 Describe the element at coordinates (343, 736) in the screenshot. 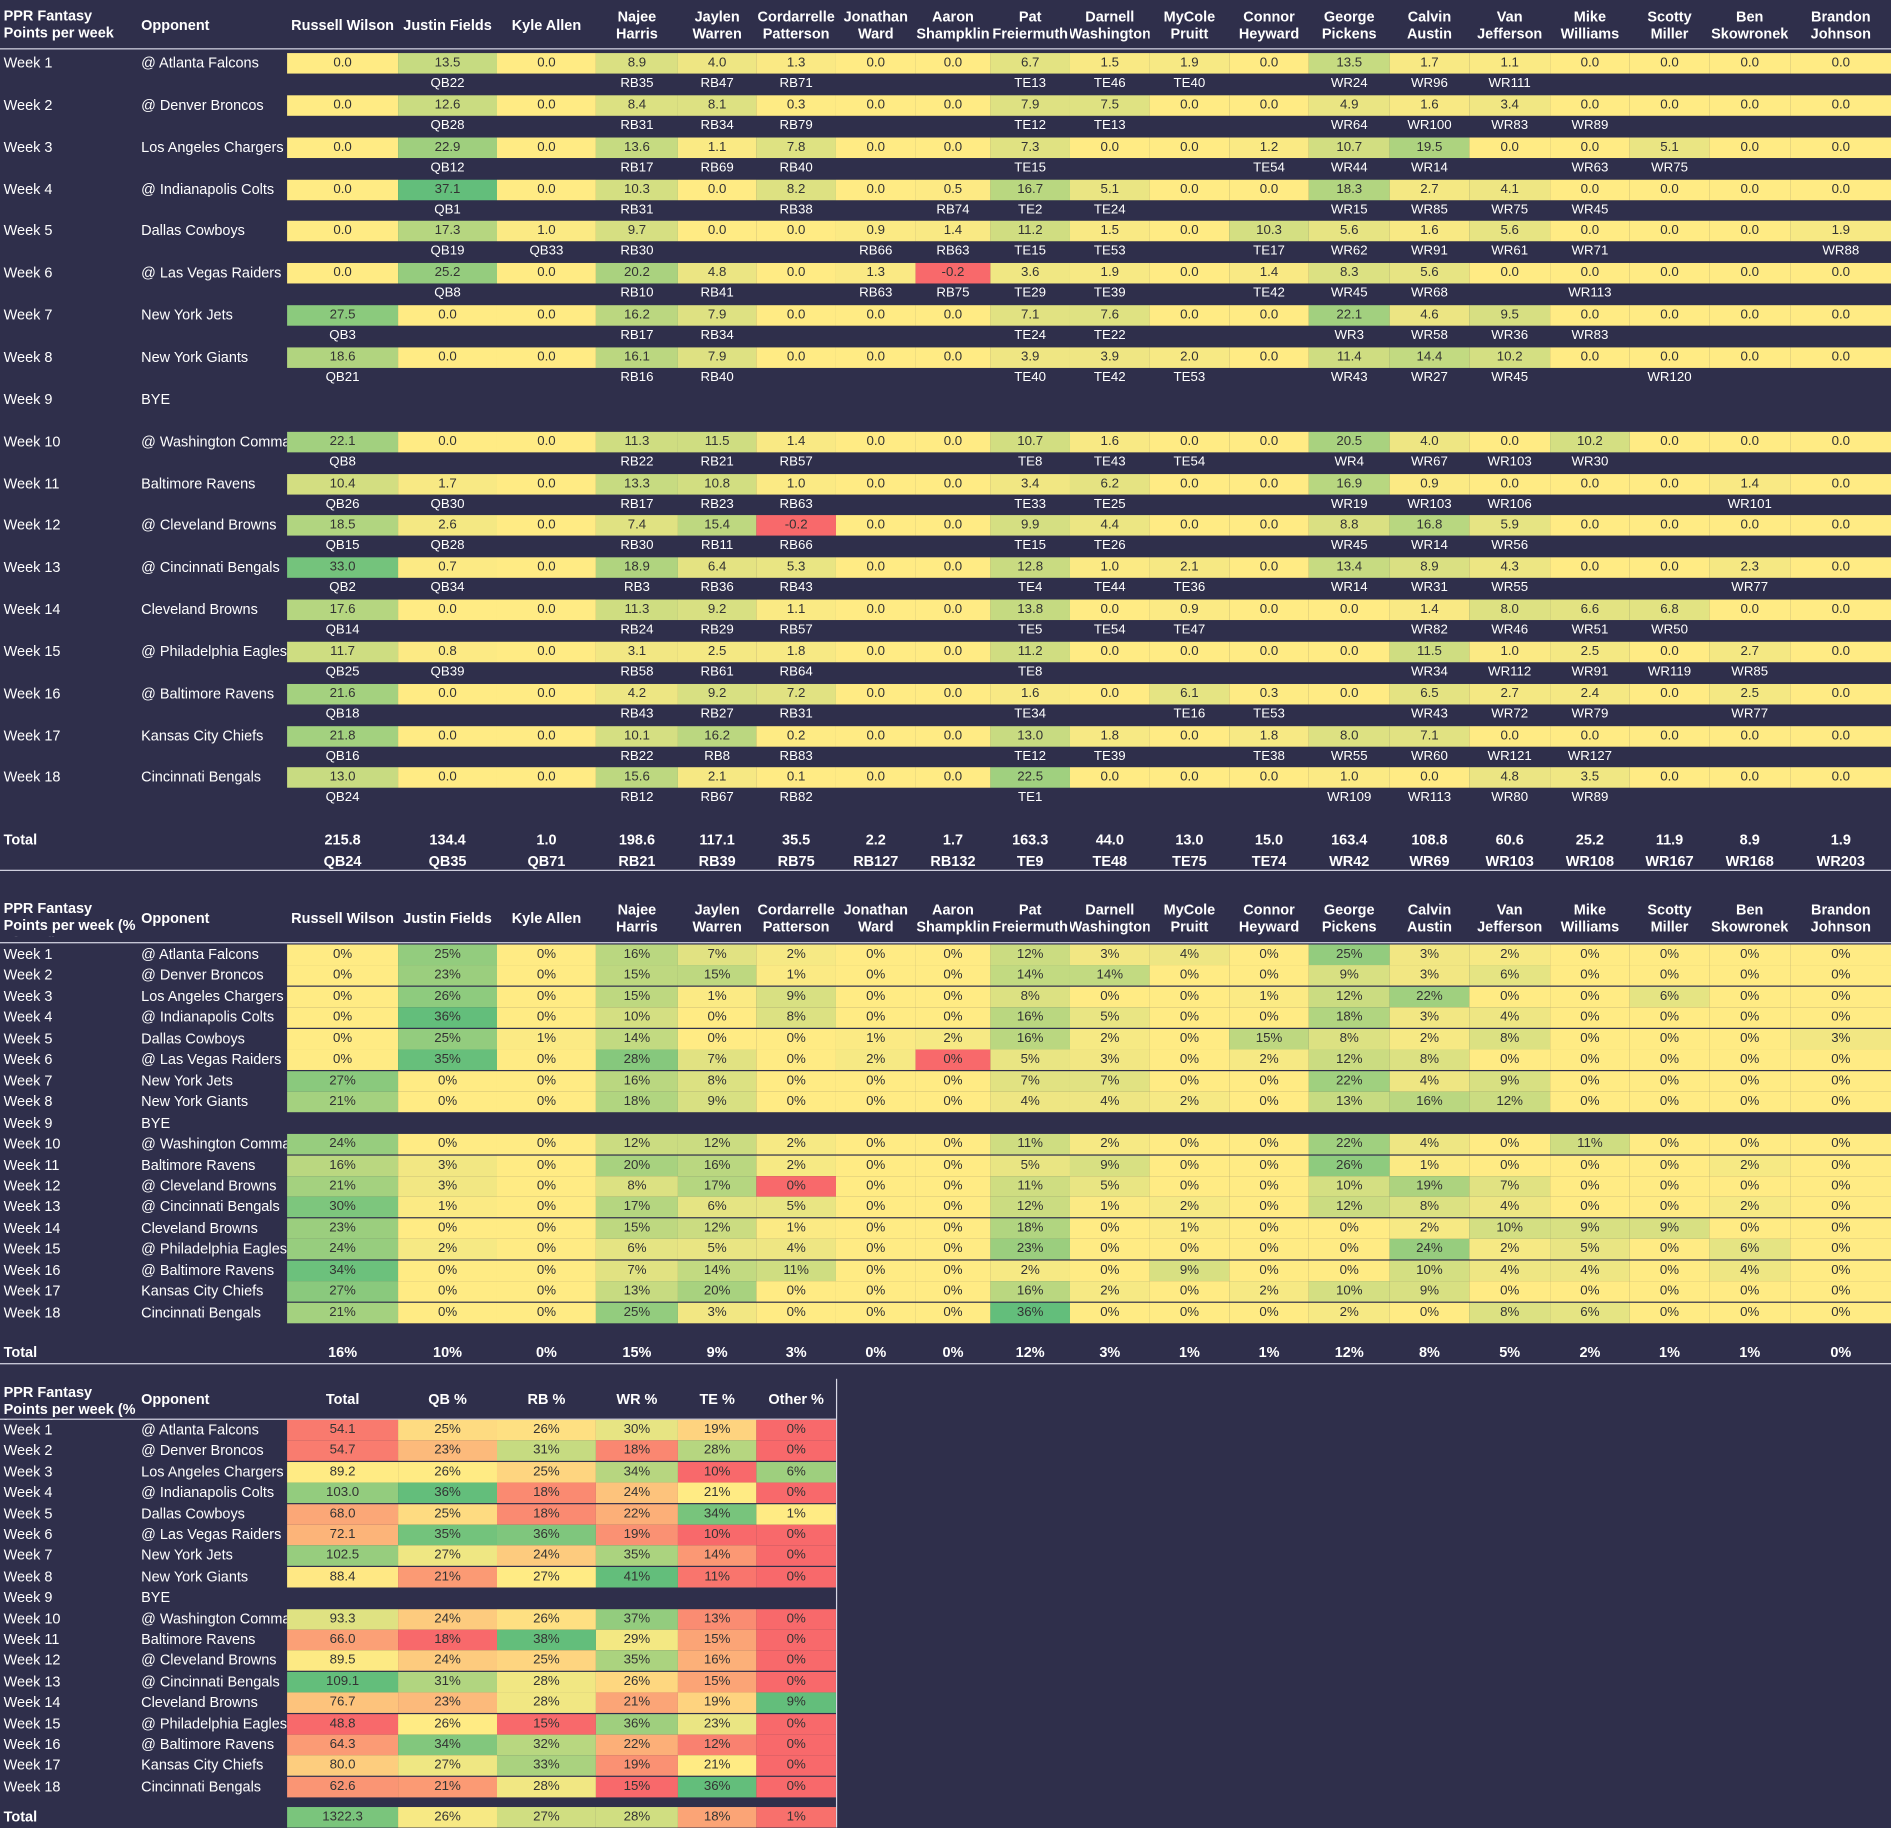

I see `points-cell: 21.8` at that location.